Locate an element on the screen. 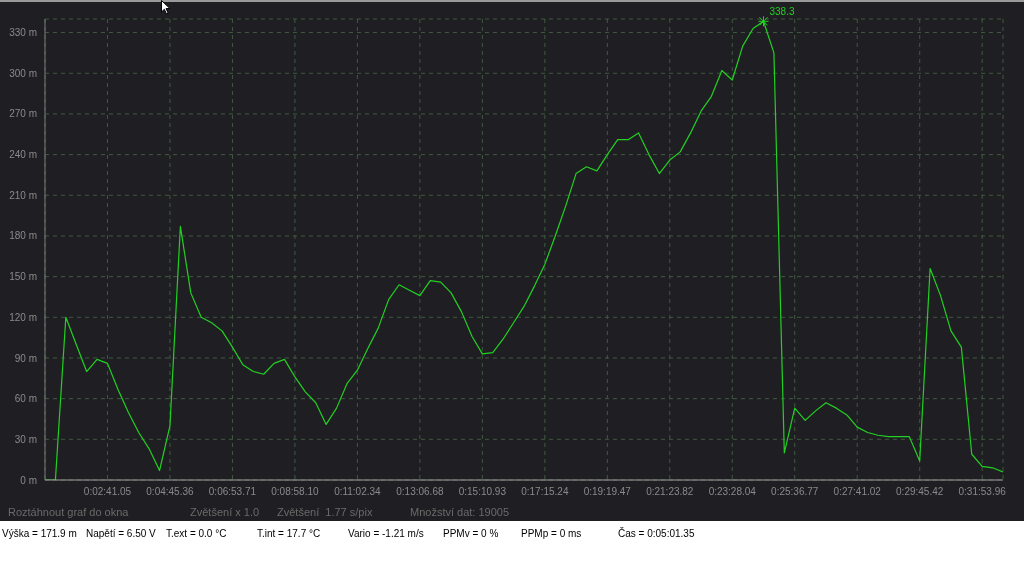 The image size is (1024, 563). x-tick-label: 0:31:53.96 is located at coordinates (982, 492).